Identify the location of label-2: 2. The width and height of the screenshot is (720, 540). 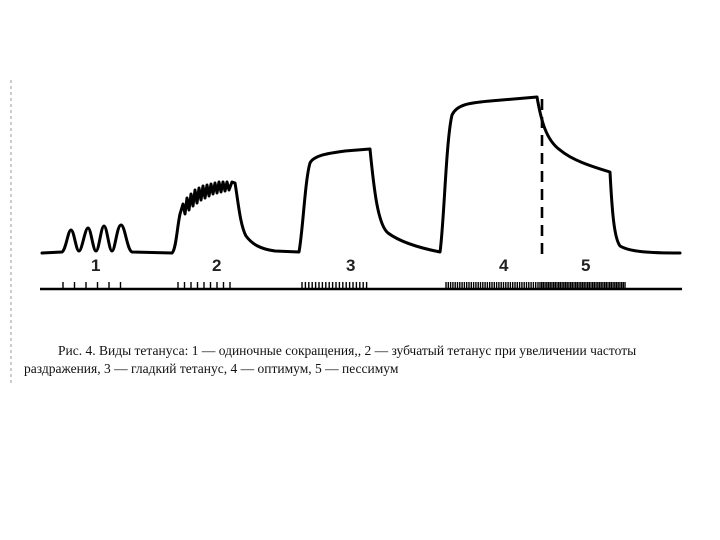
(216, 265).